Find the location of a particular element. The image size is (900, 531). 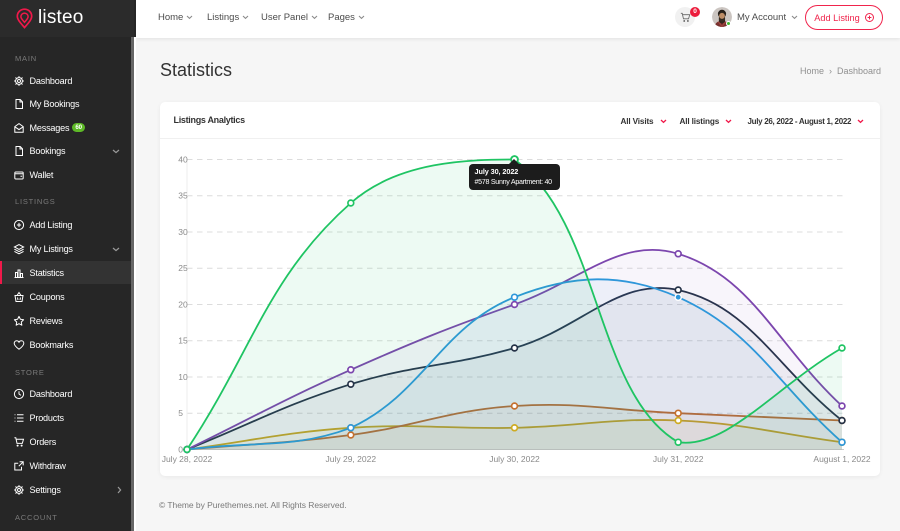

svg-text: 30 is located at coordinates (183, 232).